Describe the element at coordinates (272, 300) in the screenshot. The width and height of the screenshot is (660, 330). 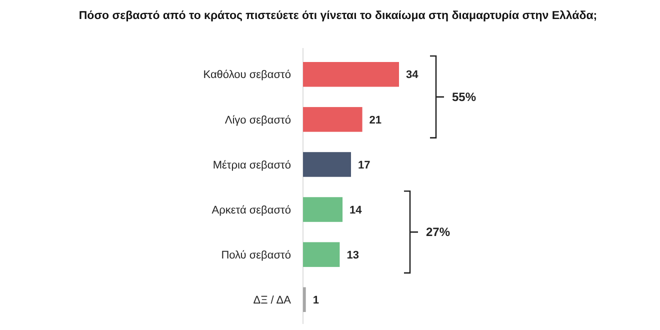
I see `y-tick-label: ΔΞ / ΔΑ` at that location.